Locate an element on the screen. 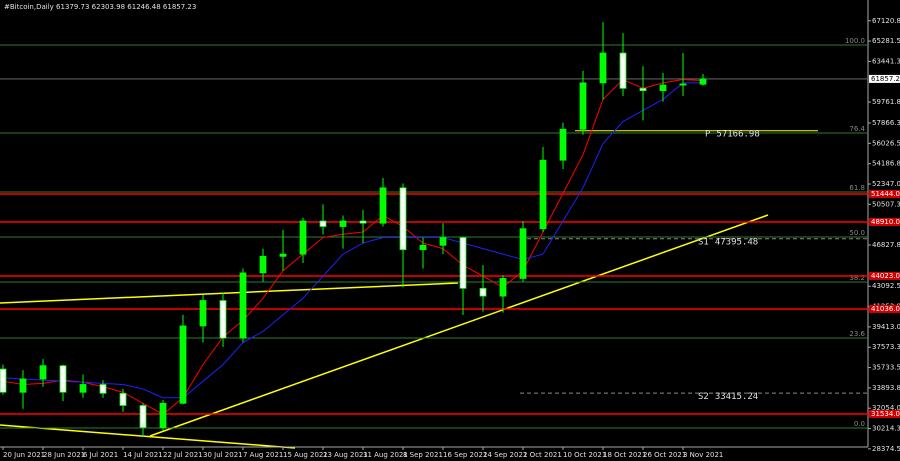 This screenshot has width=900, height=461. level-label: 48910.00 is located at coordinates (885, 222).